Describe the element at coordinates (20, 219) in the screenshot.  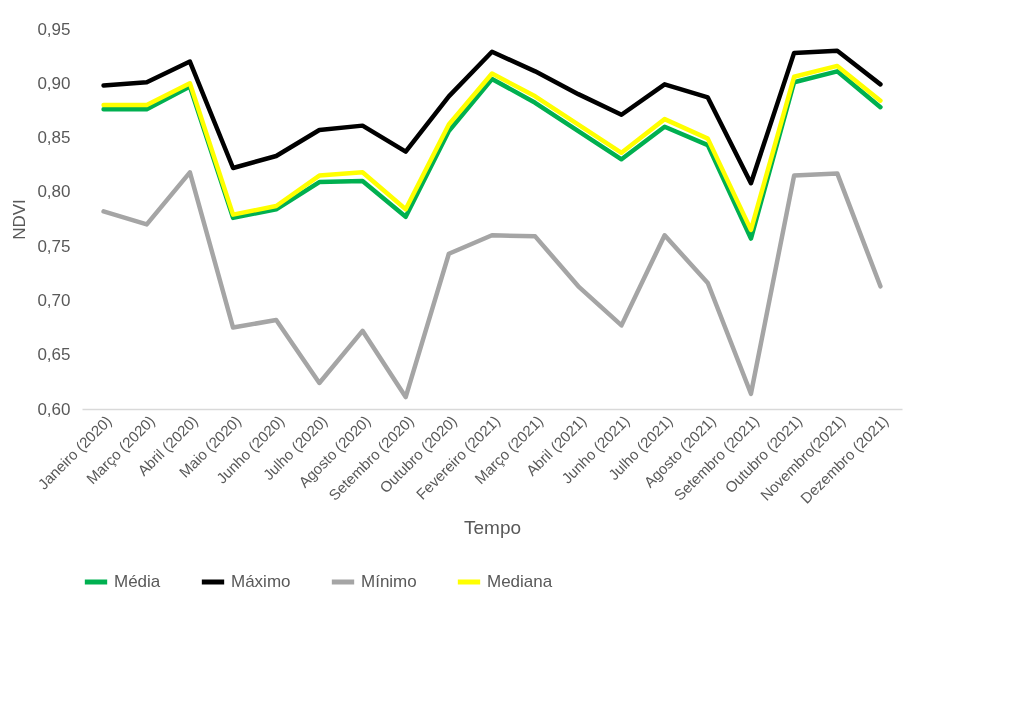
I see `y-axis-title: NDVI` at that location.